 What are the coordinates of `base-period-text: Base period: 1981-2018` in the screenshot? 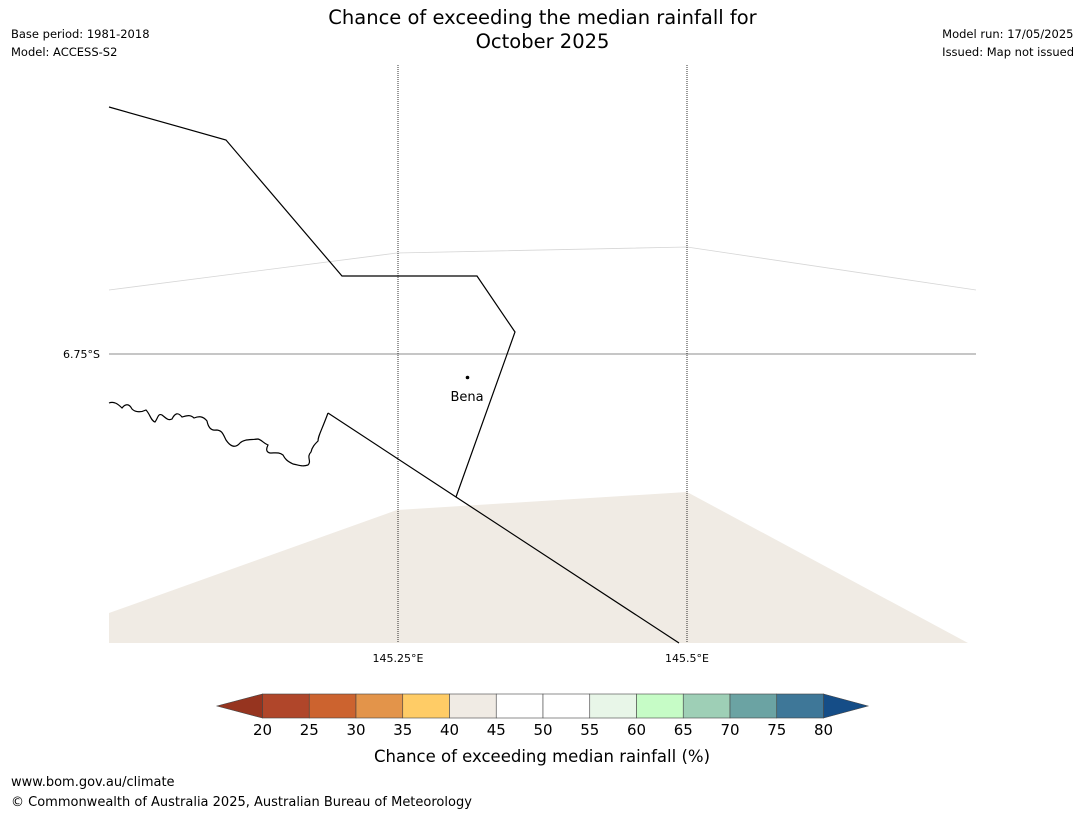 It's located at (80, 34).